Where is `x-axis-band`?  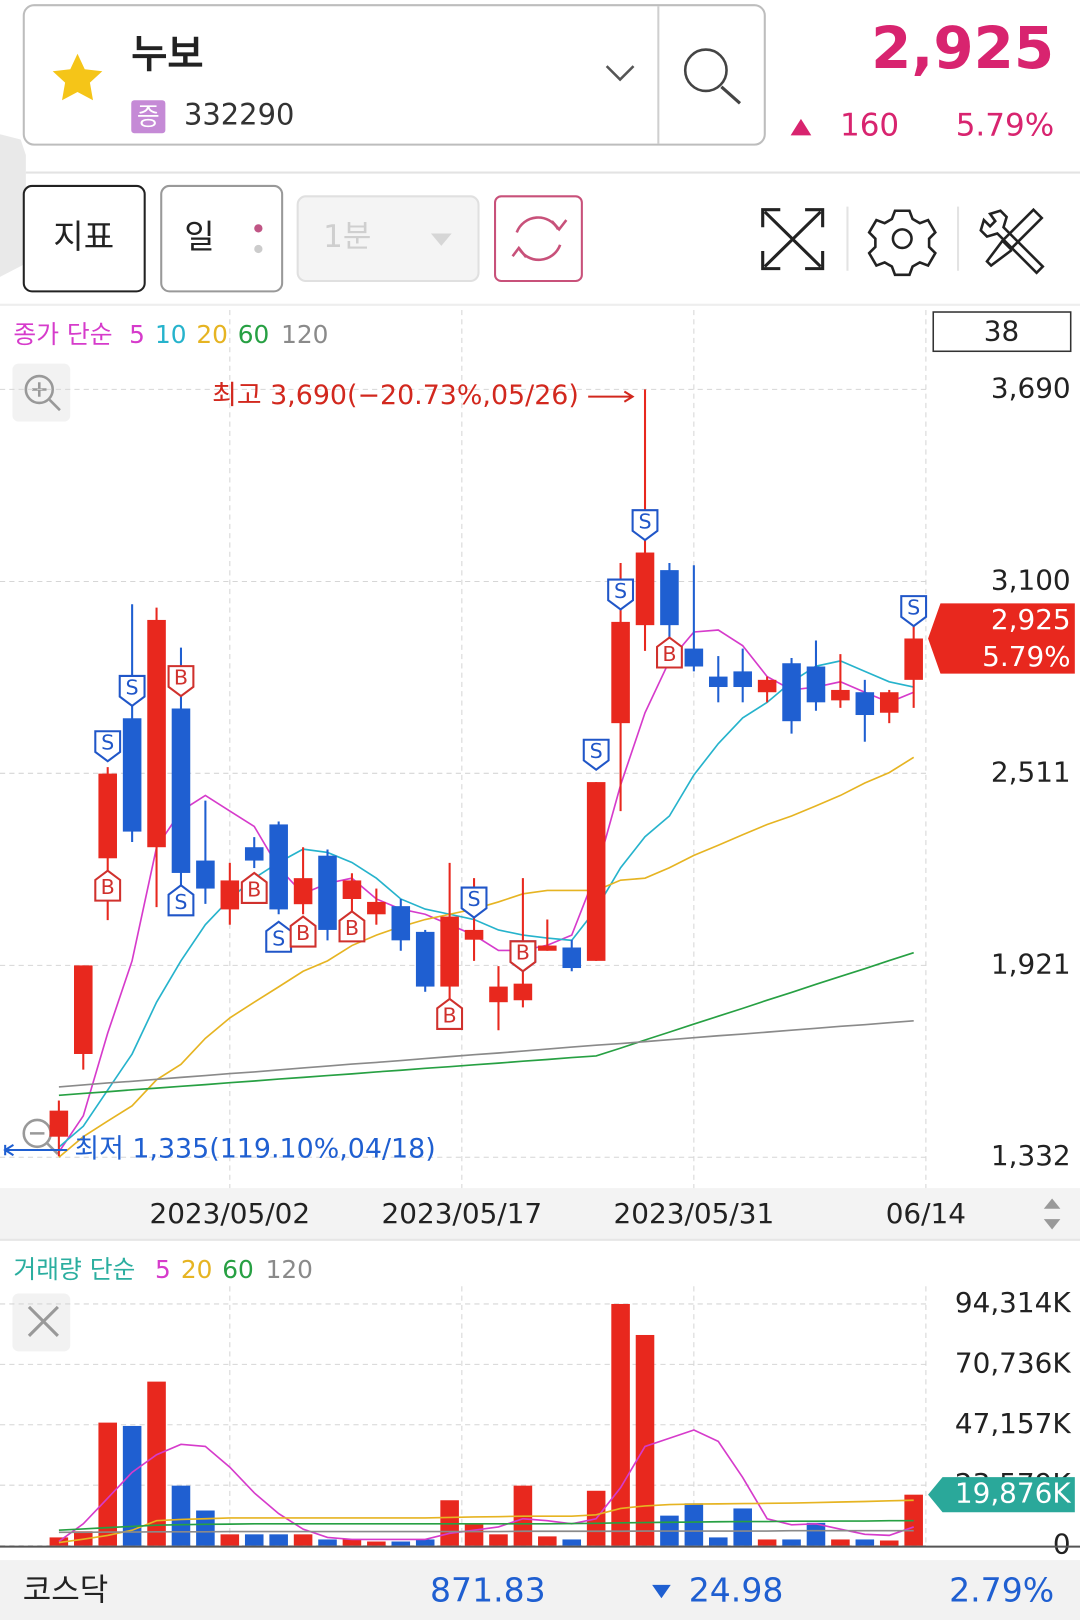
x-axis-band is located at coordinates (540, 1214).